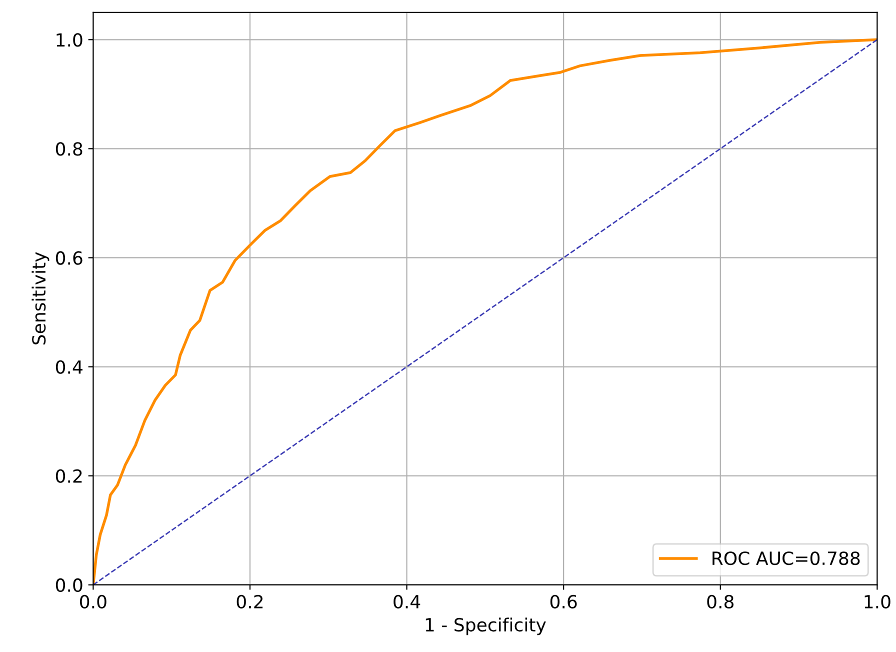 The width and height of the screenshot is (896, 652). I want to click on x-axis-title: 1 - Specificity, so click(486, 627).